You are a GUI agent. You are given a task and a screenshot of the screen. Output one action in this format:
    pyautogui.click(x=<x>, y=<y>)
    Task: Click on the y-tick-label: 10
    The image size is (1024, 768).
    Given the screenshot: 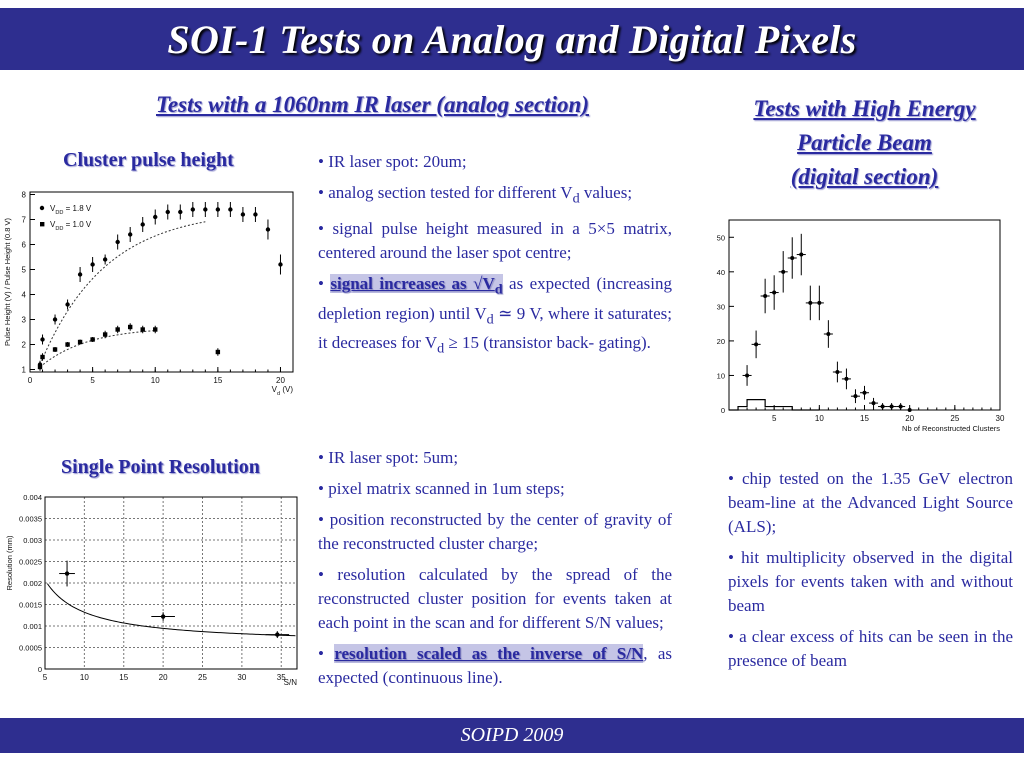 What is the action you would take?
    pyautogui.click(x=721, y=375)
    